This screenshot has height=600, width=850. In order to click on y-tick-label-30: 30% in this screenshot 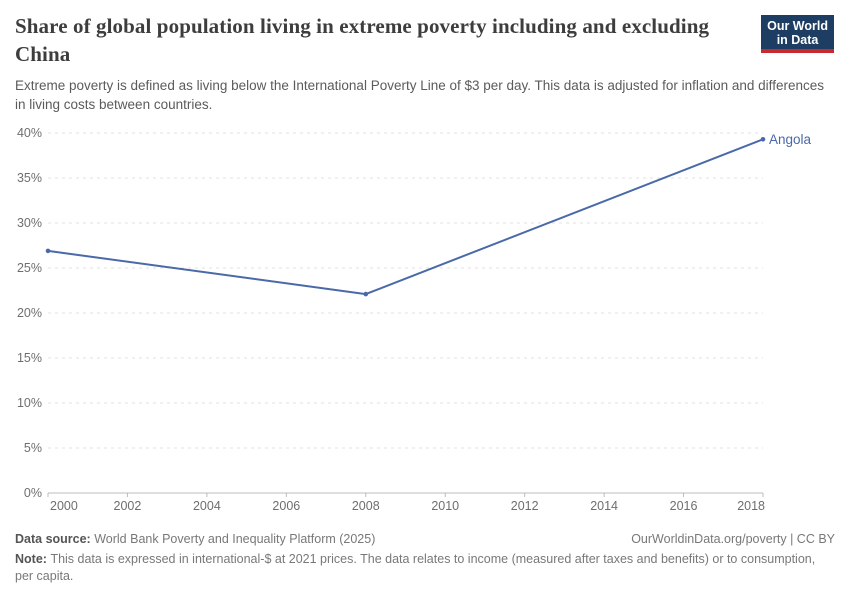, I will do `click(29, 223)`.